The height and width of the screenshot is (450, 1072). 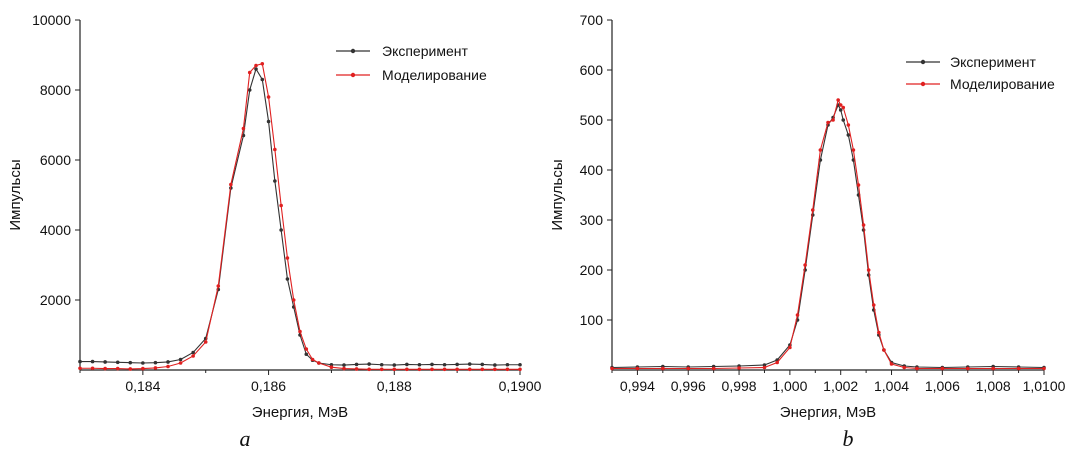 I want to click on y-tick-label: 600, so click(x=592, y=70).